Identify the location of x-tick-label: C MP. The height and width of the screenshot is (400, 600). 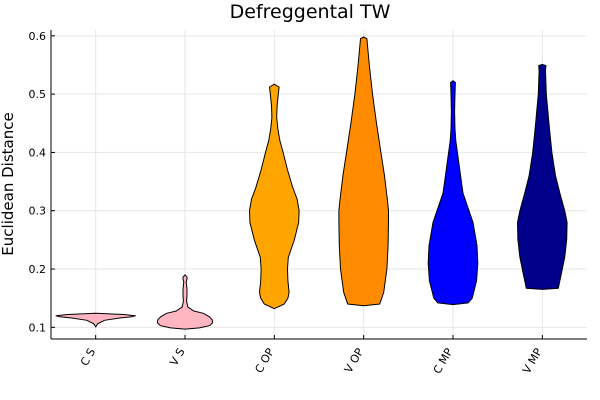
(443, 361).